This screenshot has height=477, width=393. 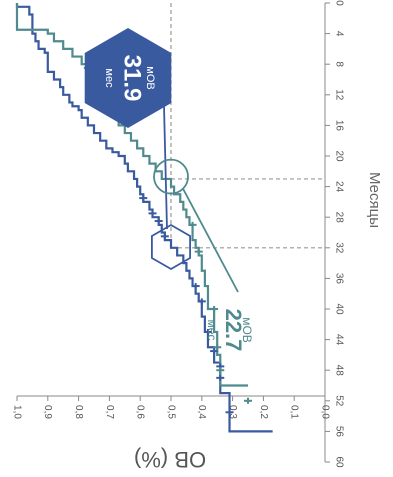 I want to click on y-tick-label: 0,4, so click(x=201, y=412).